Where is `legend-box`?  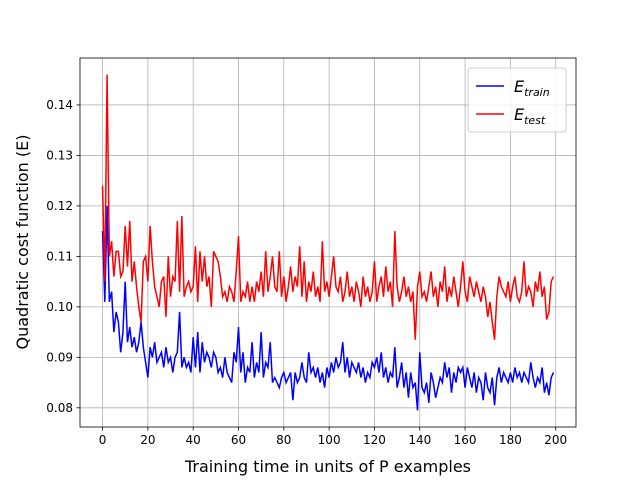
legend-box is located at coordinates (517, 100).